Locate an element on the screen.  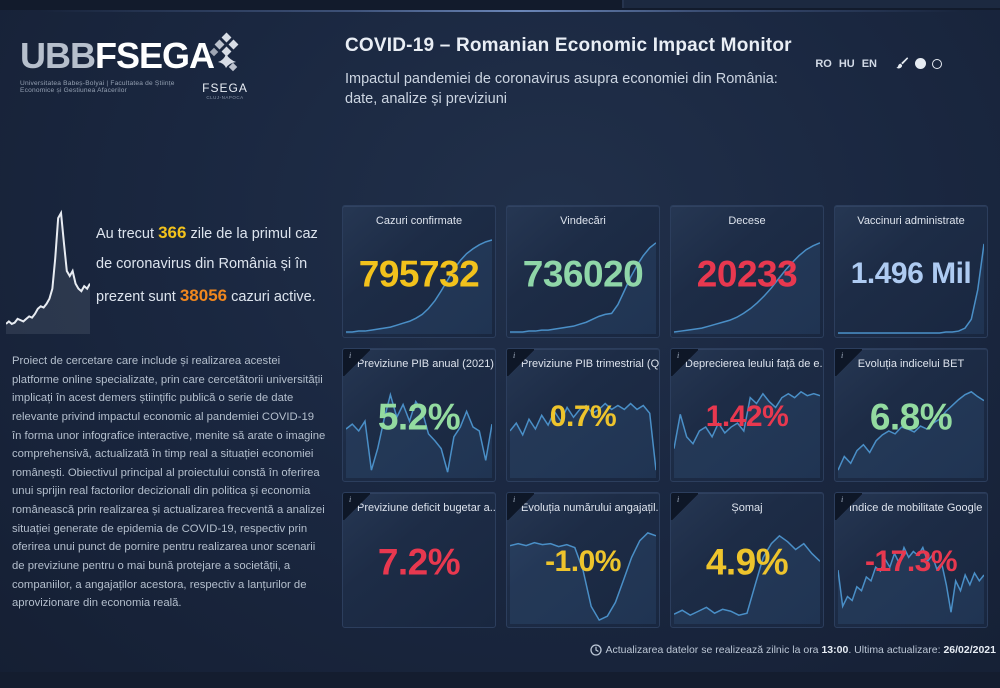
logo-wordmark: UBBFSEGA is located at coordinates (117, 55).